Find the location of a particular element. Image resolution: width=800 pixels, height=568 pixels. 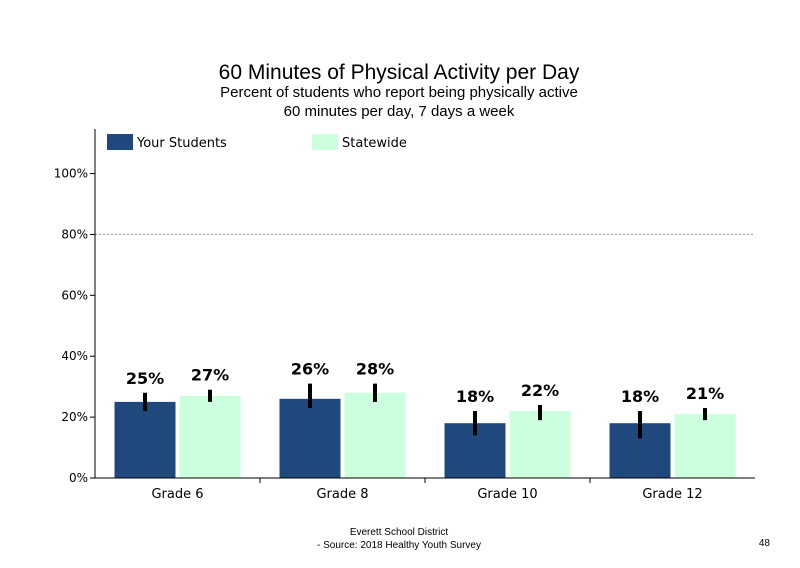

y-axis-ticks: 0% 20% 40% 60% 80% 100% is located at coordinates (74, 326).